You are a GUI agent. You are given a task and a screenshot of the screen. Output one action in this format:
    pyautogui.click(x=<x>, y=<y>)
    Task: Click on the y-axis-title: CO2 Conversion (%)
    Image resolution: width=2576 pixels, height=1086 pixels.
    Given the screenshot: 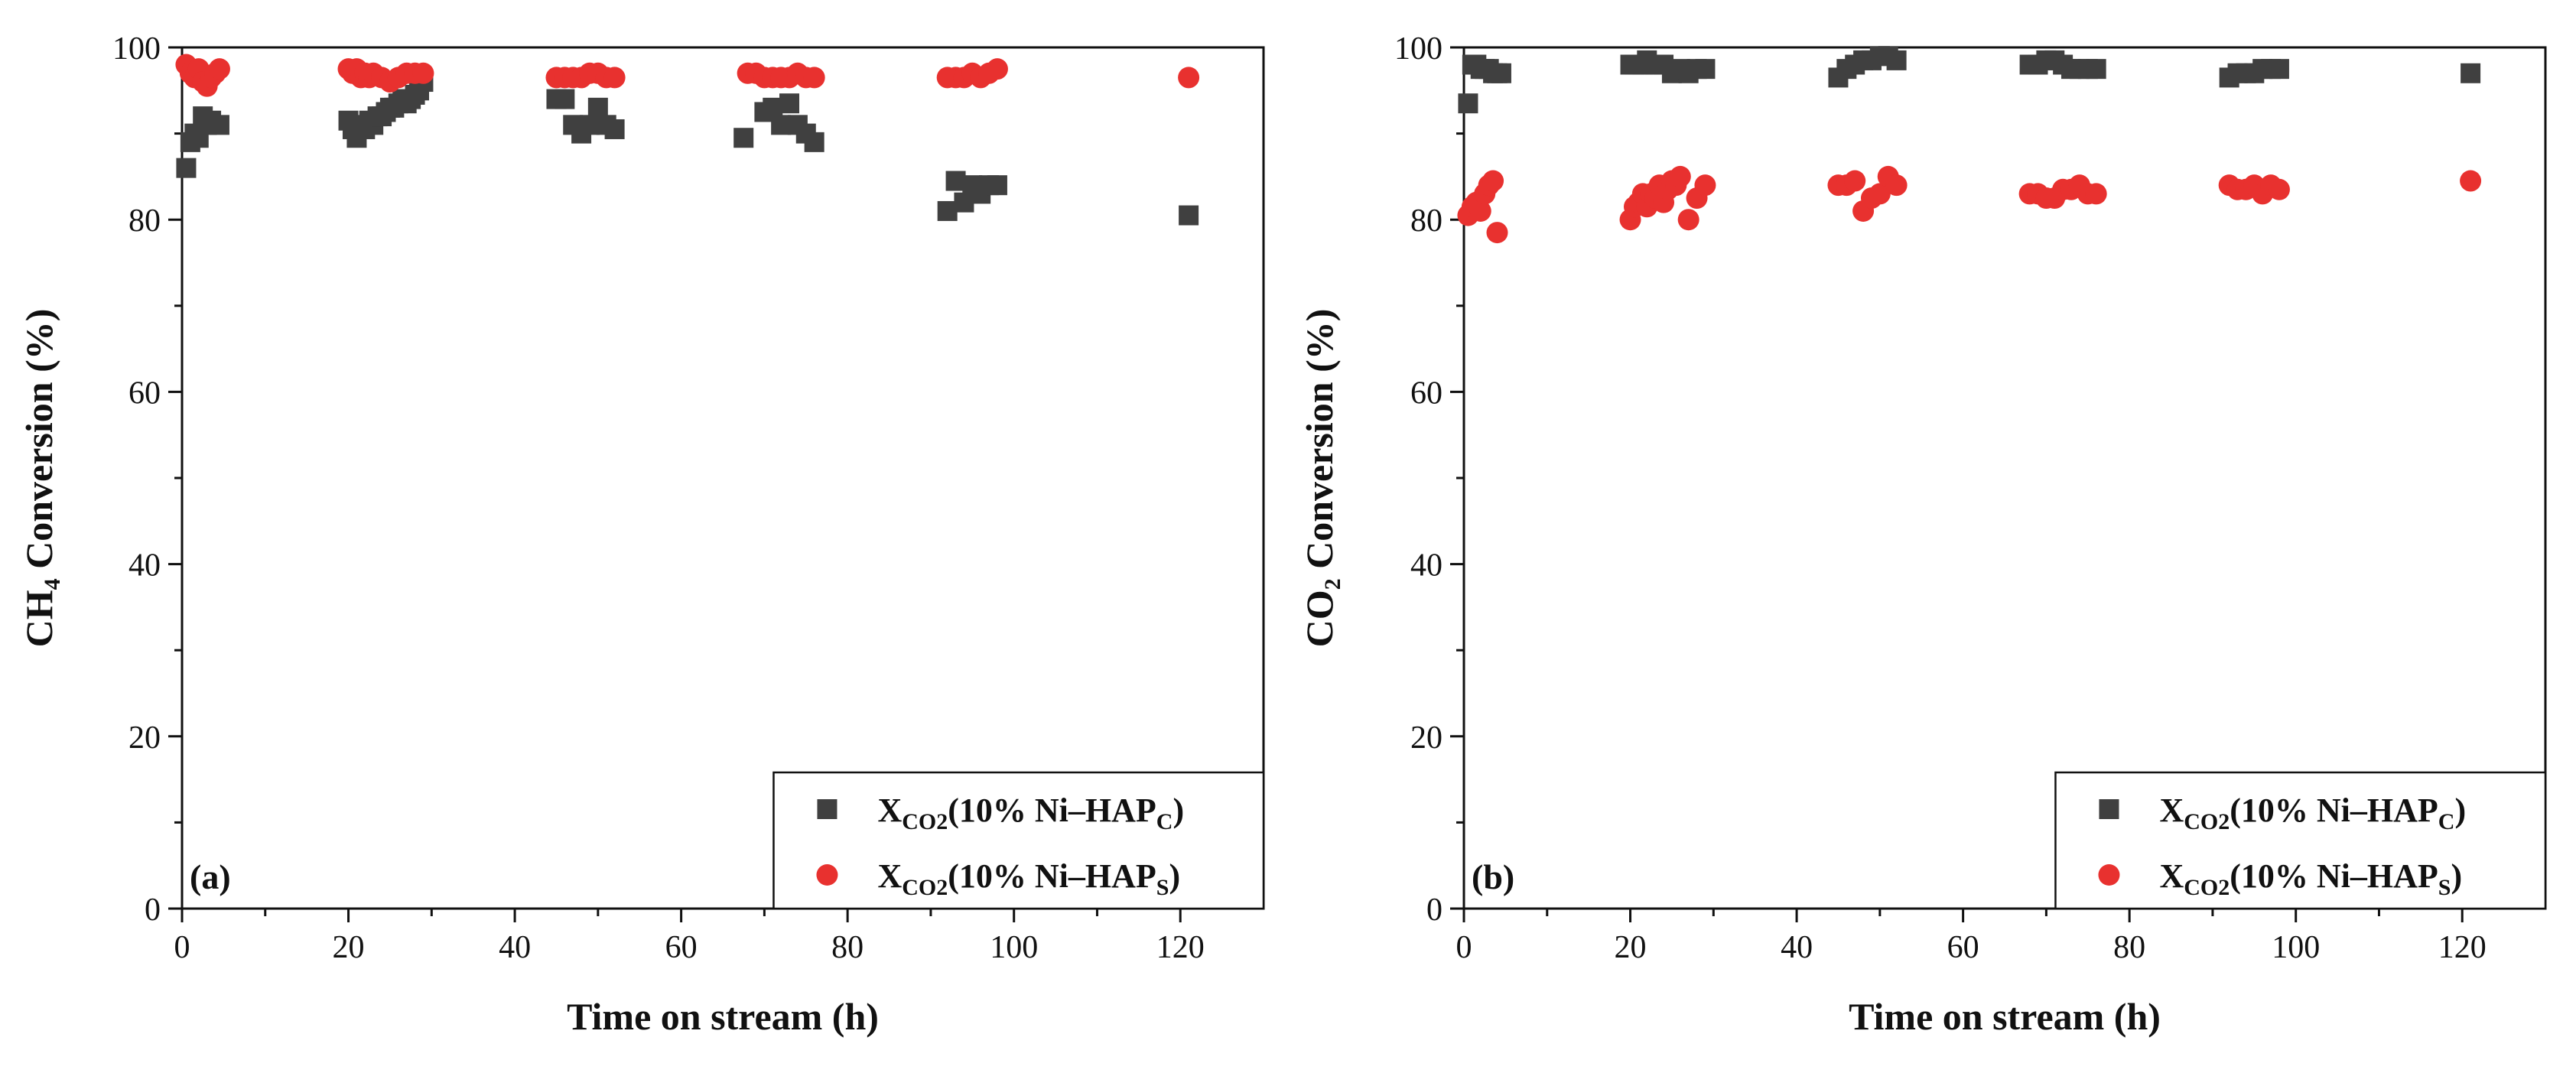 What is the action you would take?
    pyautogui.click(x=1321, y=478)
    